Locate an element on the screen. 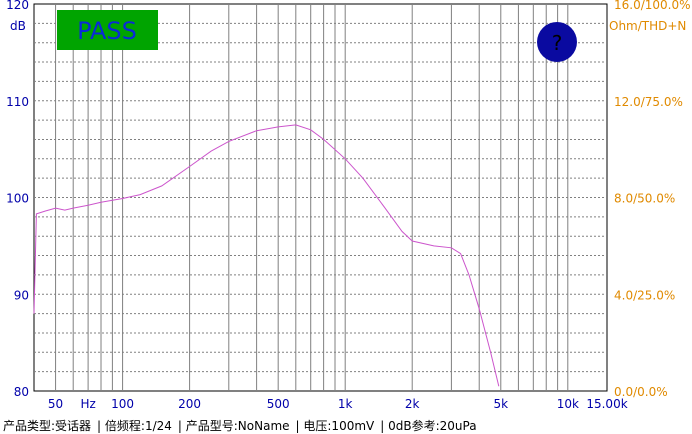  right-tick-label: 4.0/25.0% is located at coordinates (644, 295).